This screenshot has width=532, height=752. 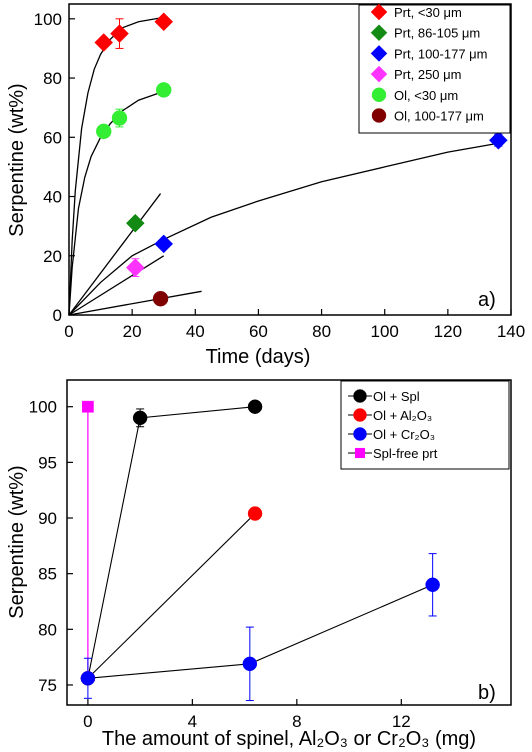 I want to click on y-tick-label: 85, so click(x=47, y=574).